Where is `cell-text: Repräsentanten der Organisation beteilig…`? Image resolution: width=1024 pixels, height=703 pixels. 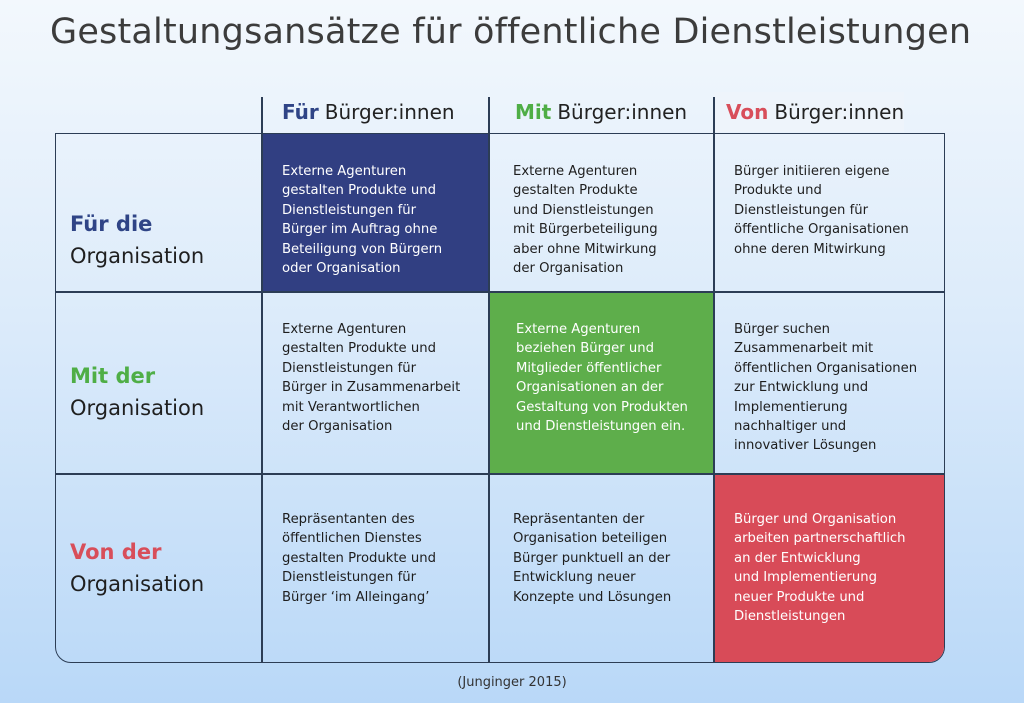
cell-text: Repräsentanten der Organisation beteilig… is located at coordinates (592, 558).